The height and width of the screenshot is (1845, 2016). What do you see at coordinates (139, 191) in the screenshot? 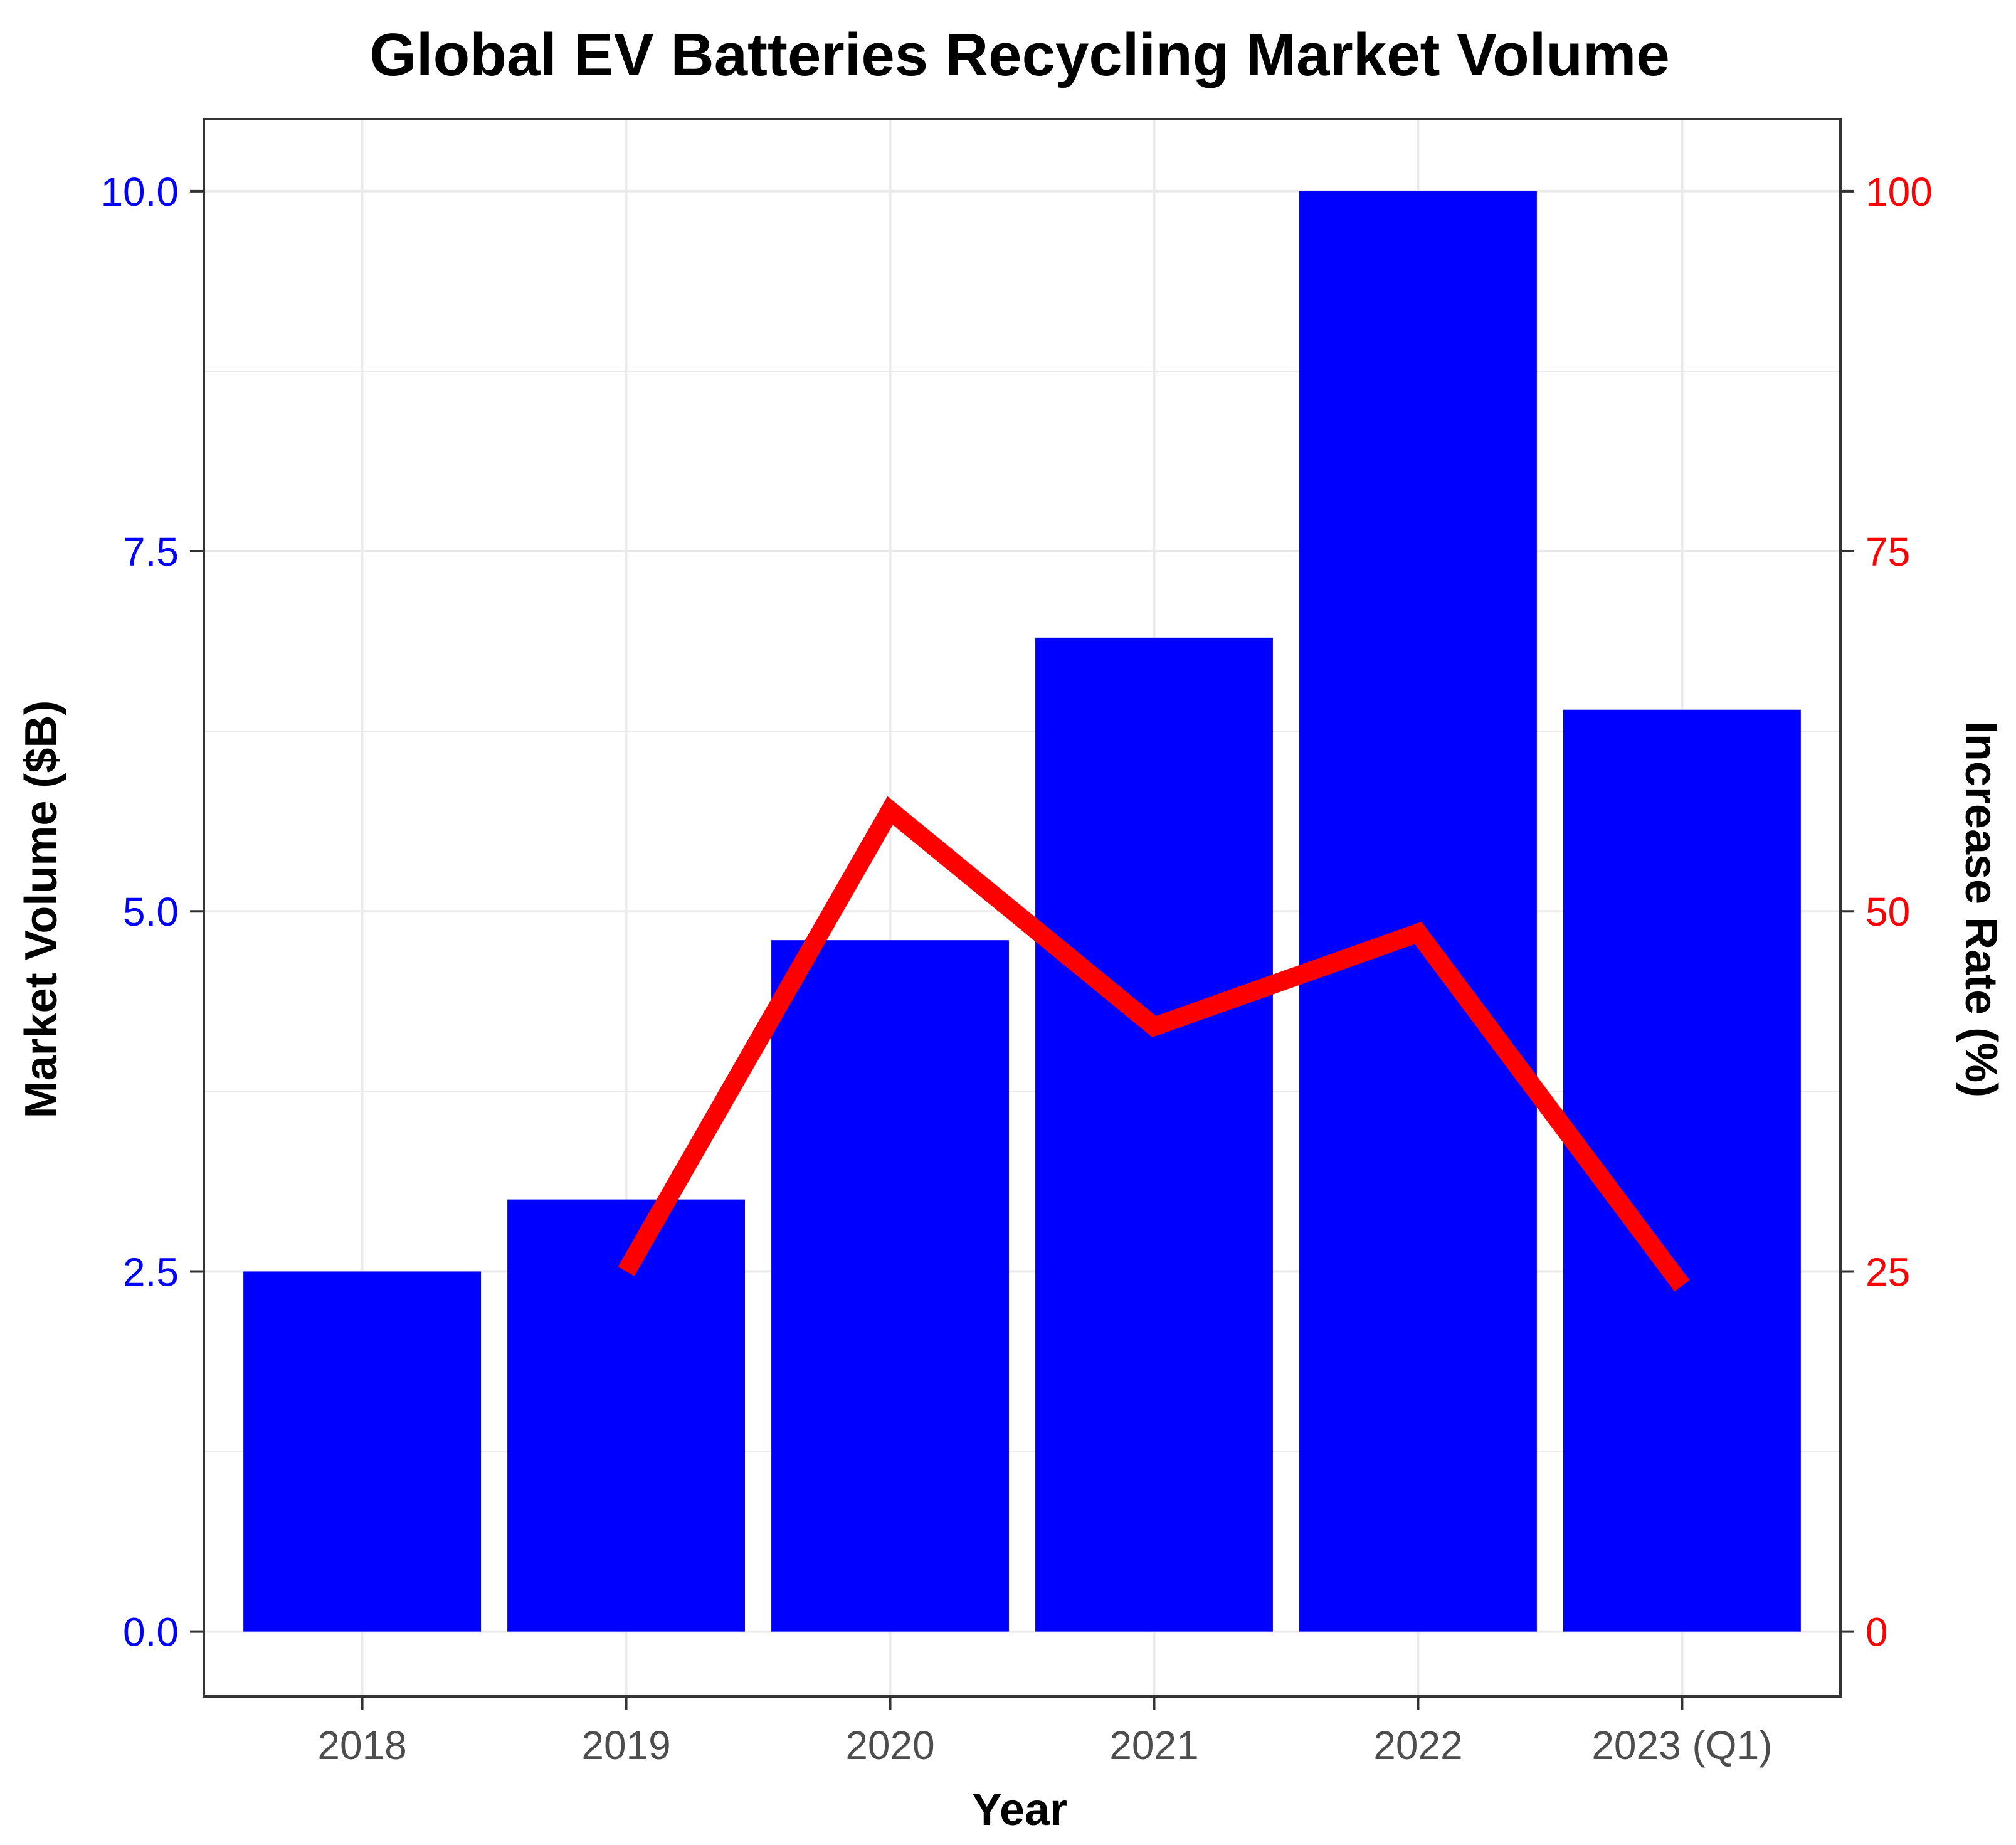
I see `y-tick-label-left: 10.0` at bounding box center [139, 191].